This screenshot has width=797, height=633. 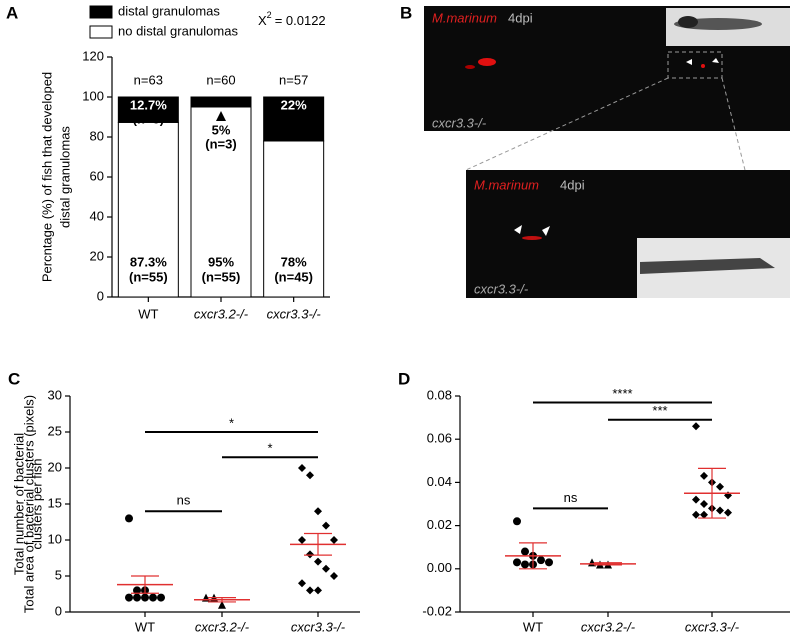 I want to click on panel-letter: A, so click(x=12, y=12).